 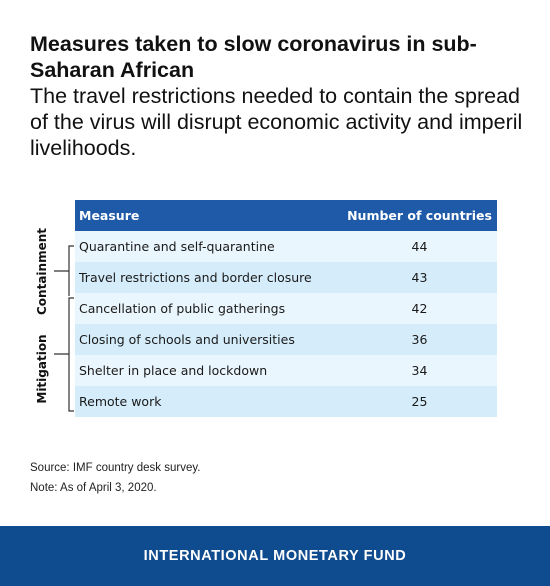 I want to click on countries-cell: 36, so click(x=419, y=339).